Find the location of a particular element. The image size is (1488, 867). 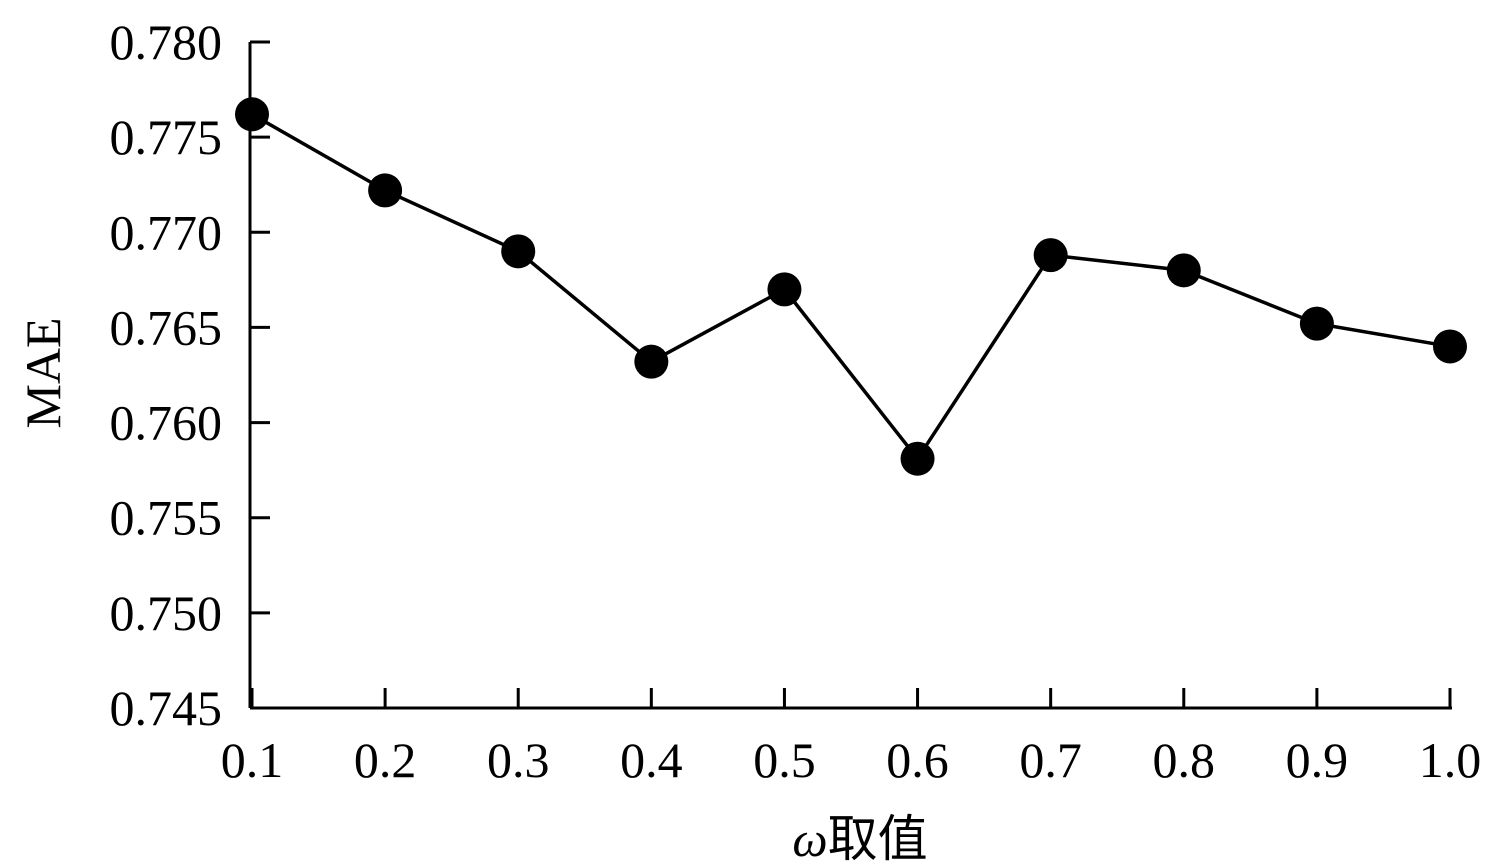

x-tick-label: 0.3 is located at coordinates (518, 760).